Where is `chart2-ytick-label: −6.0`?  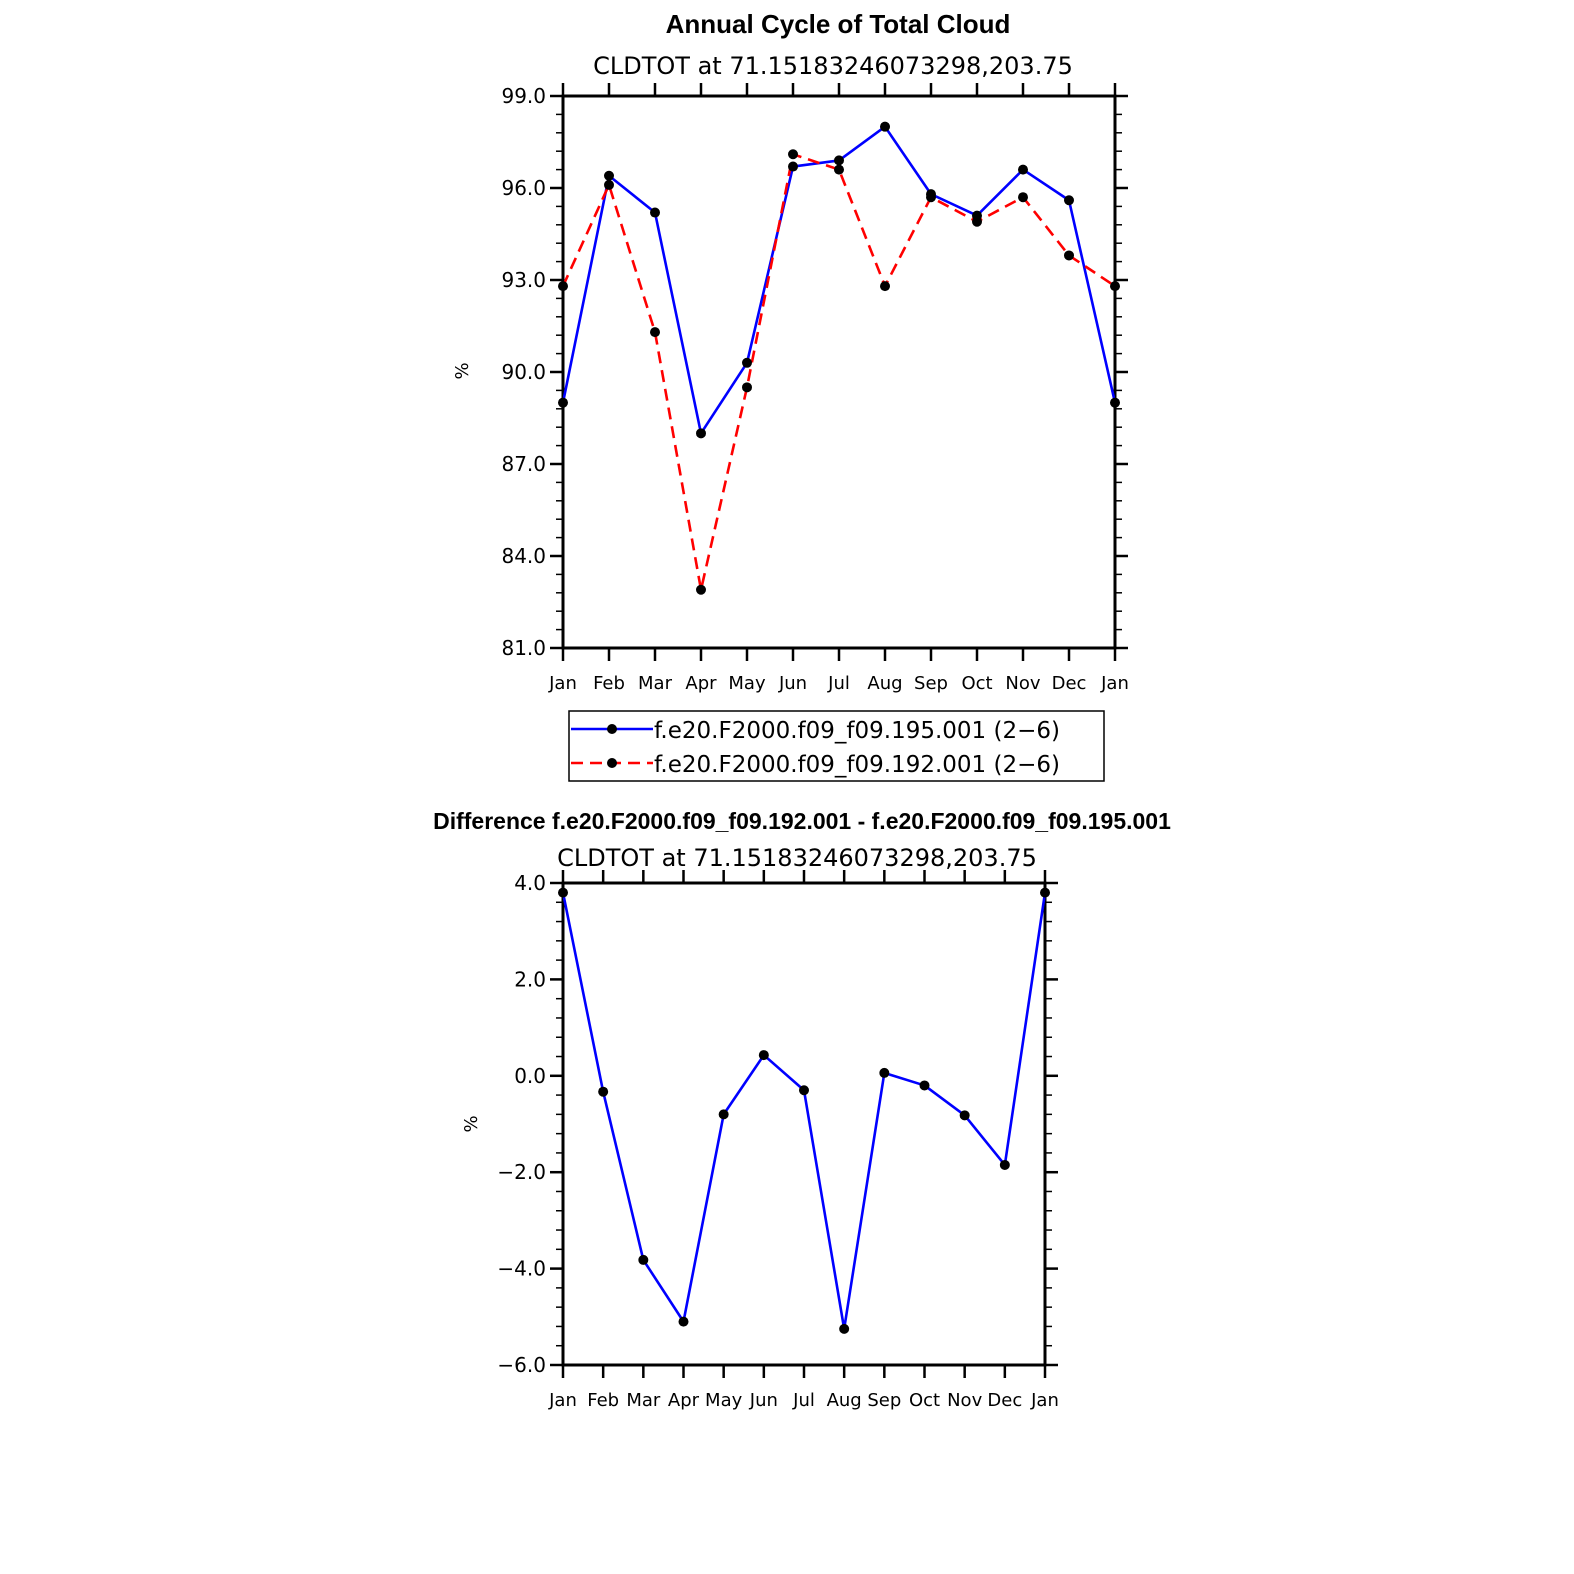 chart2-ytick-label: −6.0 is located at coordinates (521, 1365).